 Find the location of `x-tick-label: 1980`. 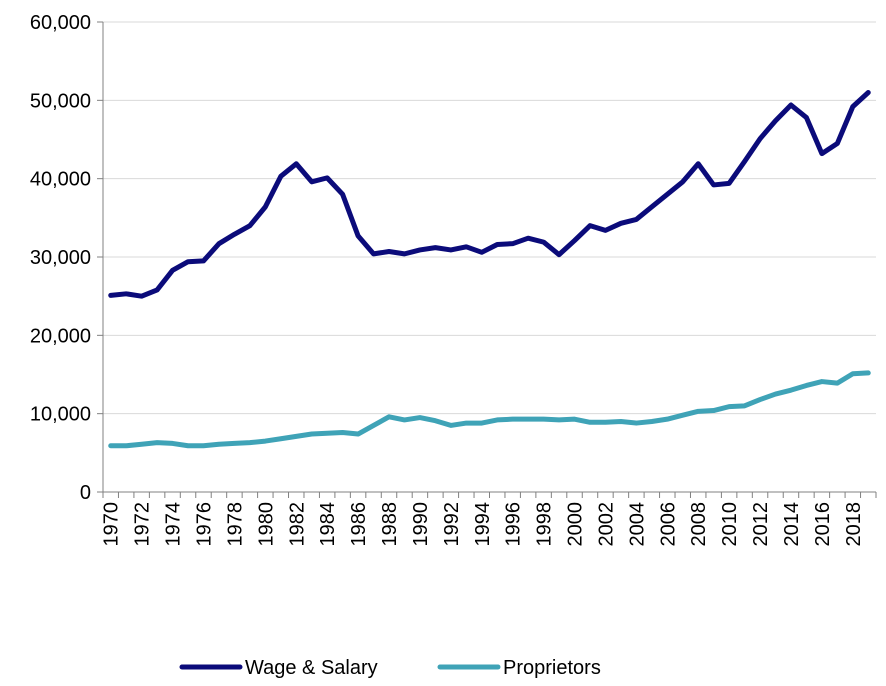

x-tick-label: 1980 is located at coordinates (266, 524).